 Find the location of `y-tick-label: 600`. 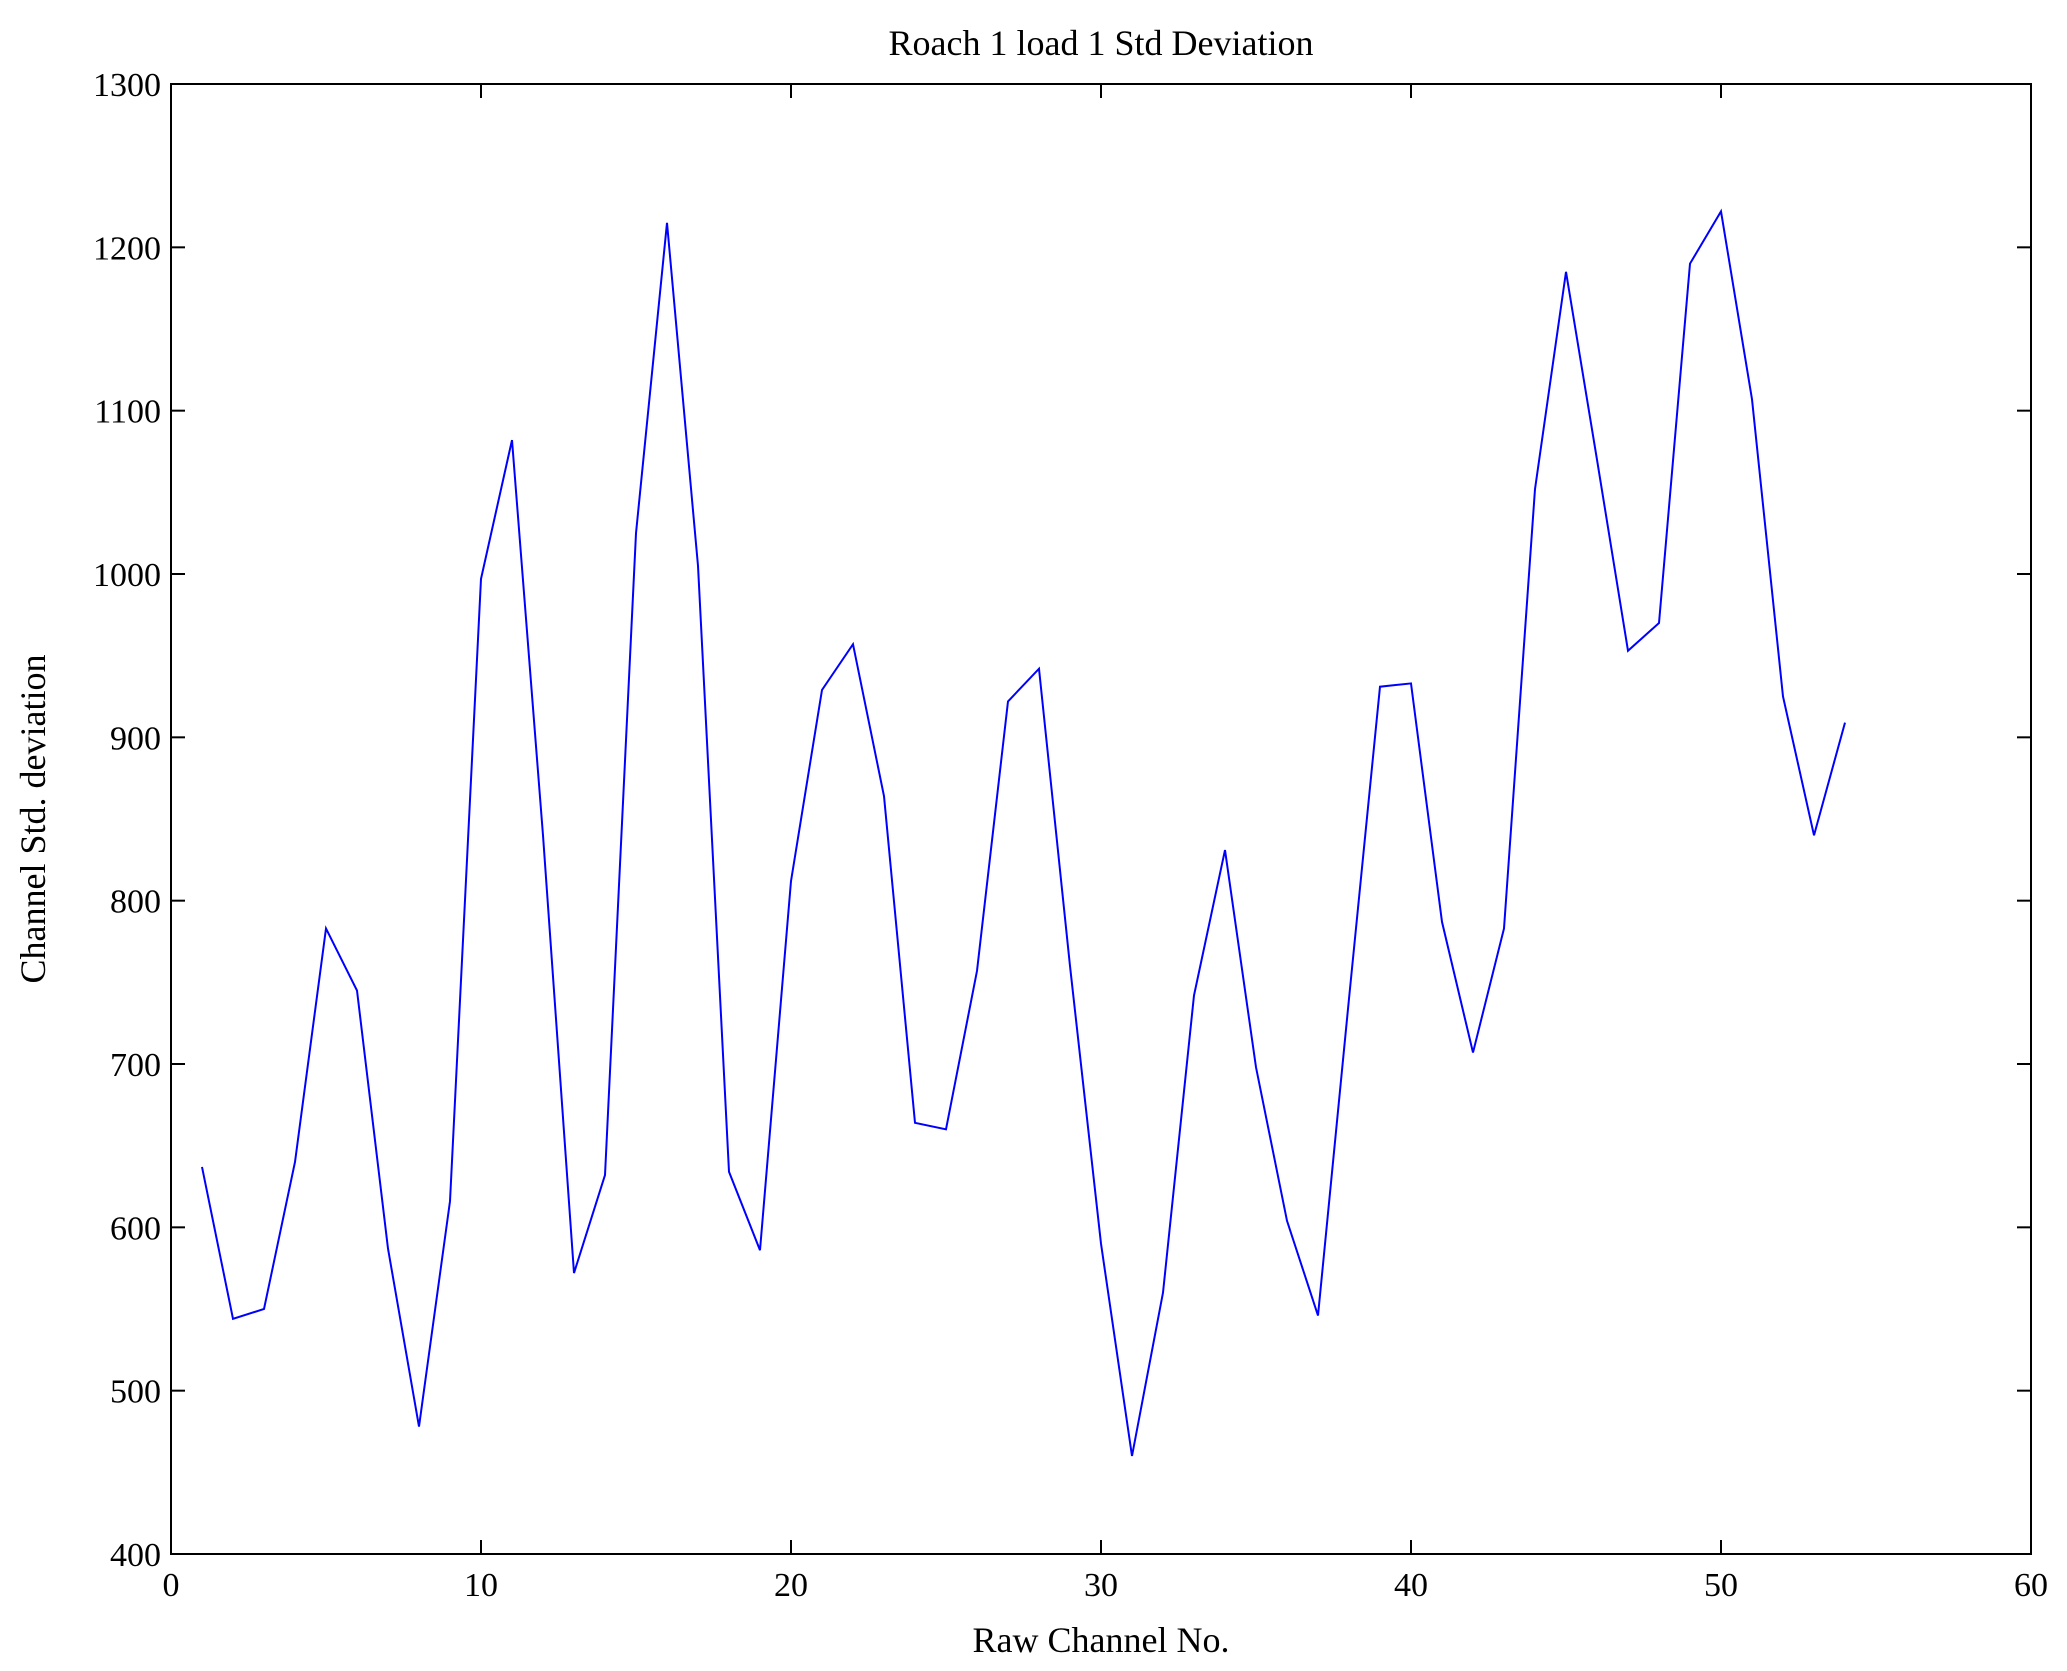

y-tick-label: 600 is located at coordinates (135, 1228).